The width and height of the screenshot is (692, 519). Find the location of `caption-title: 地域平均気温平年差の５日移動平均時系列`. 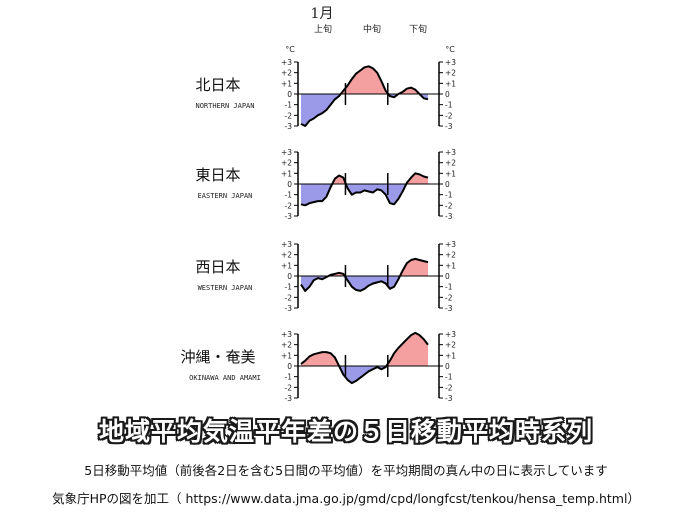

caption-title: 地域平均気温平年差の５日移動平均時系列 is located at coordinates (345, 431).